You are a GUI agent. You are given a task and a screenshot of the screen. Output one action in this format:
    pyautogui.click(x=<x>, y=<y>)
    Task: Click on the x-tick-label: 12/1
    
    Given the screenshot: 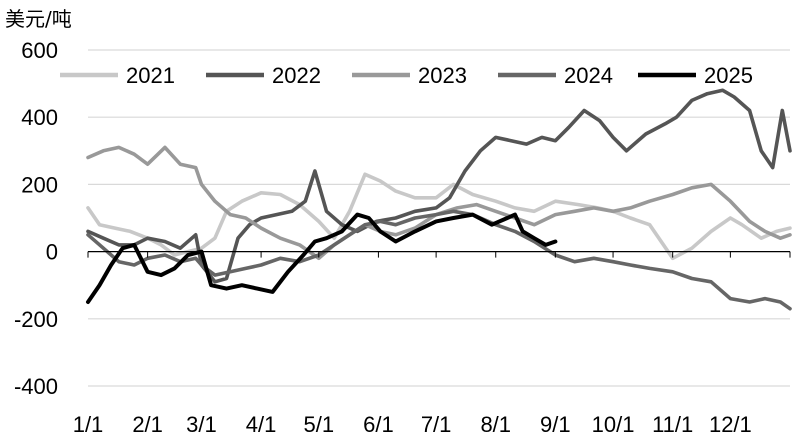 What is the action you would take?
    pyautogui.click(x=730, y=424)
    